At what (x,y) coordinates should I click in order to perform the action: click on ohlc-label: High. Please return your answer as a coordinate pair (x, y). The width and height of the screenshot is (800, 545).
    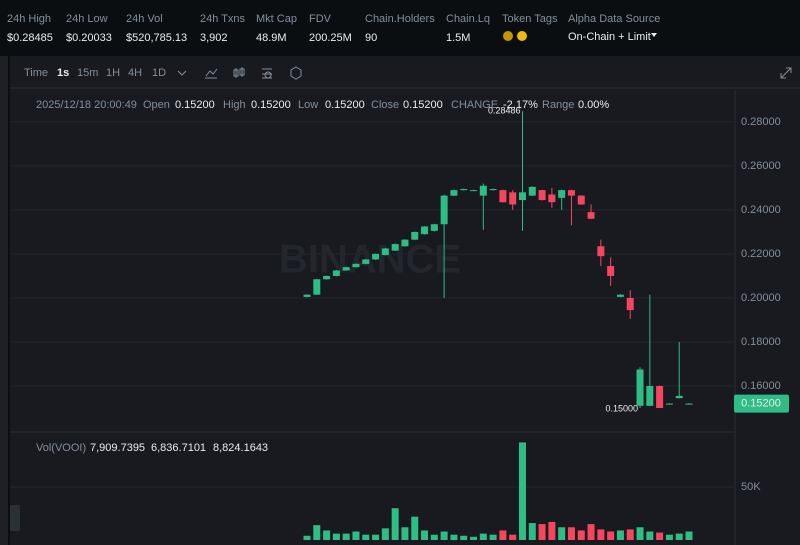
    Looking at the image, I should click on (234, 105).